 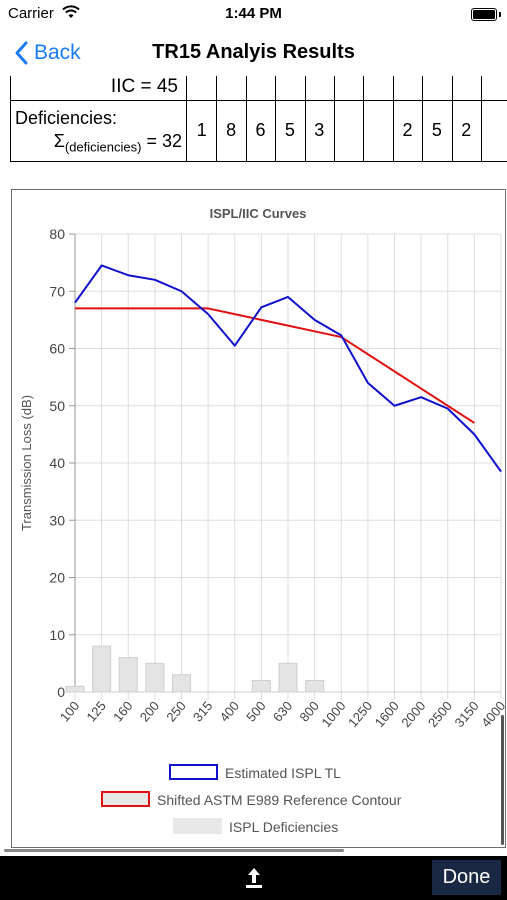 What do you see at coordinates (174, 850) in the screenshot?
I see `horizontal-scroll-indicator` at bounding box center [174, 850].